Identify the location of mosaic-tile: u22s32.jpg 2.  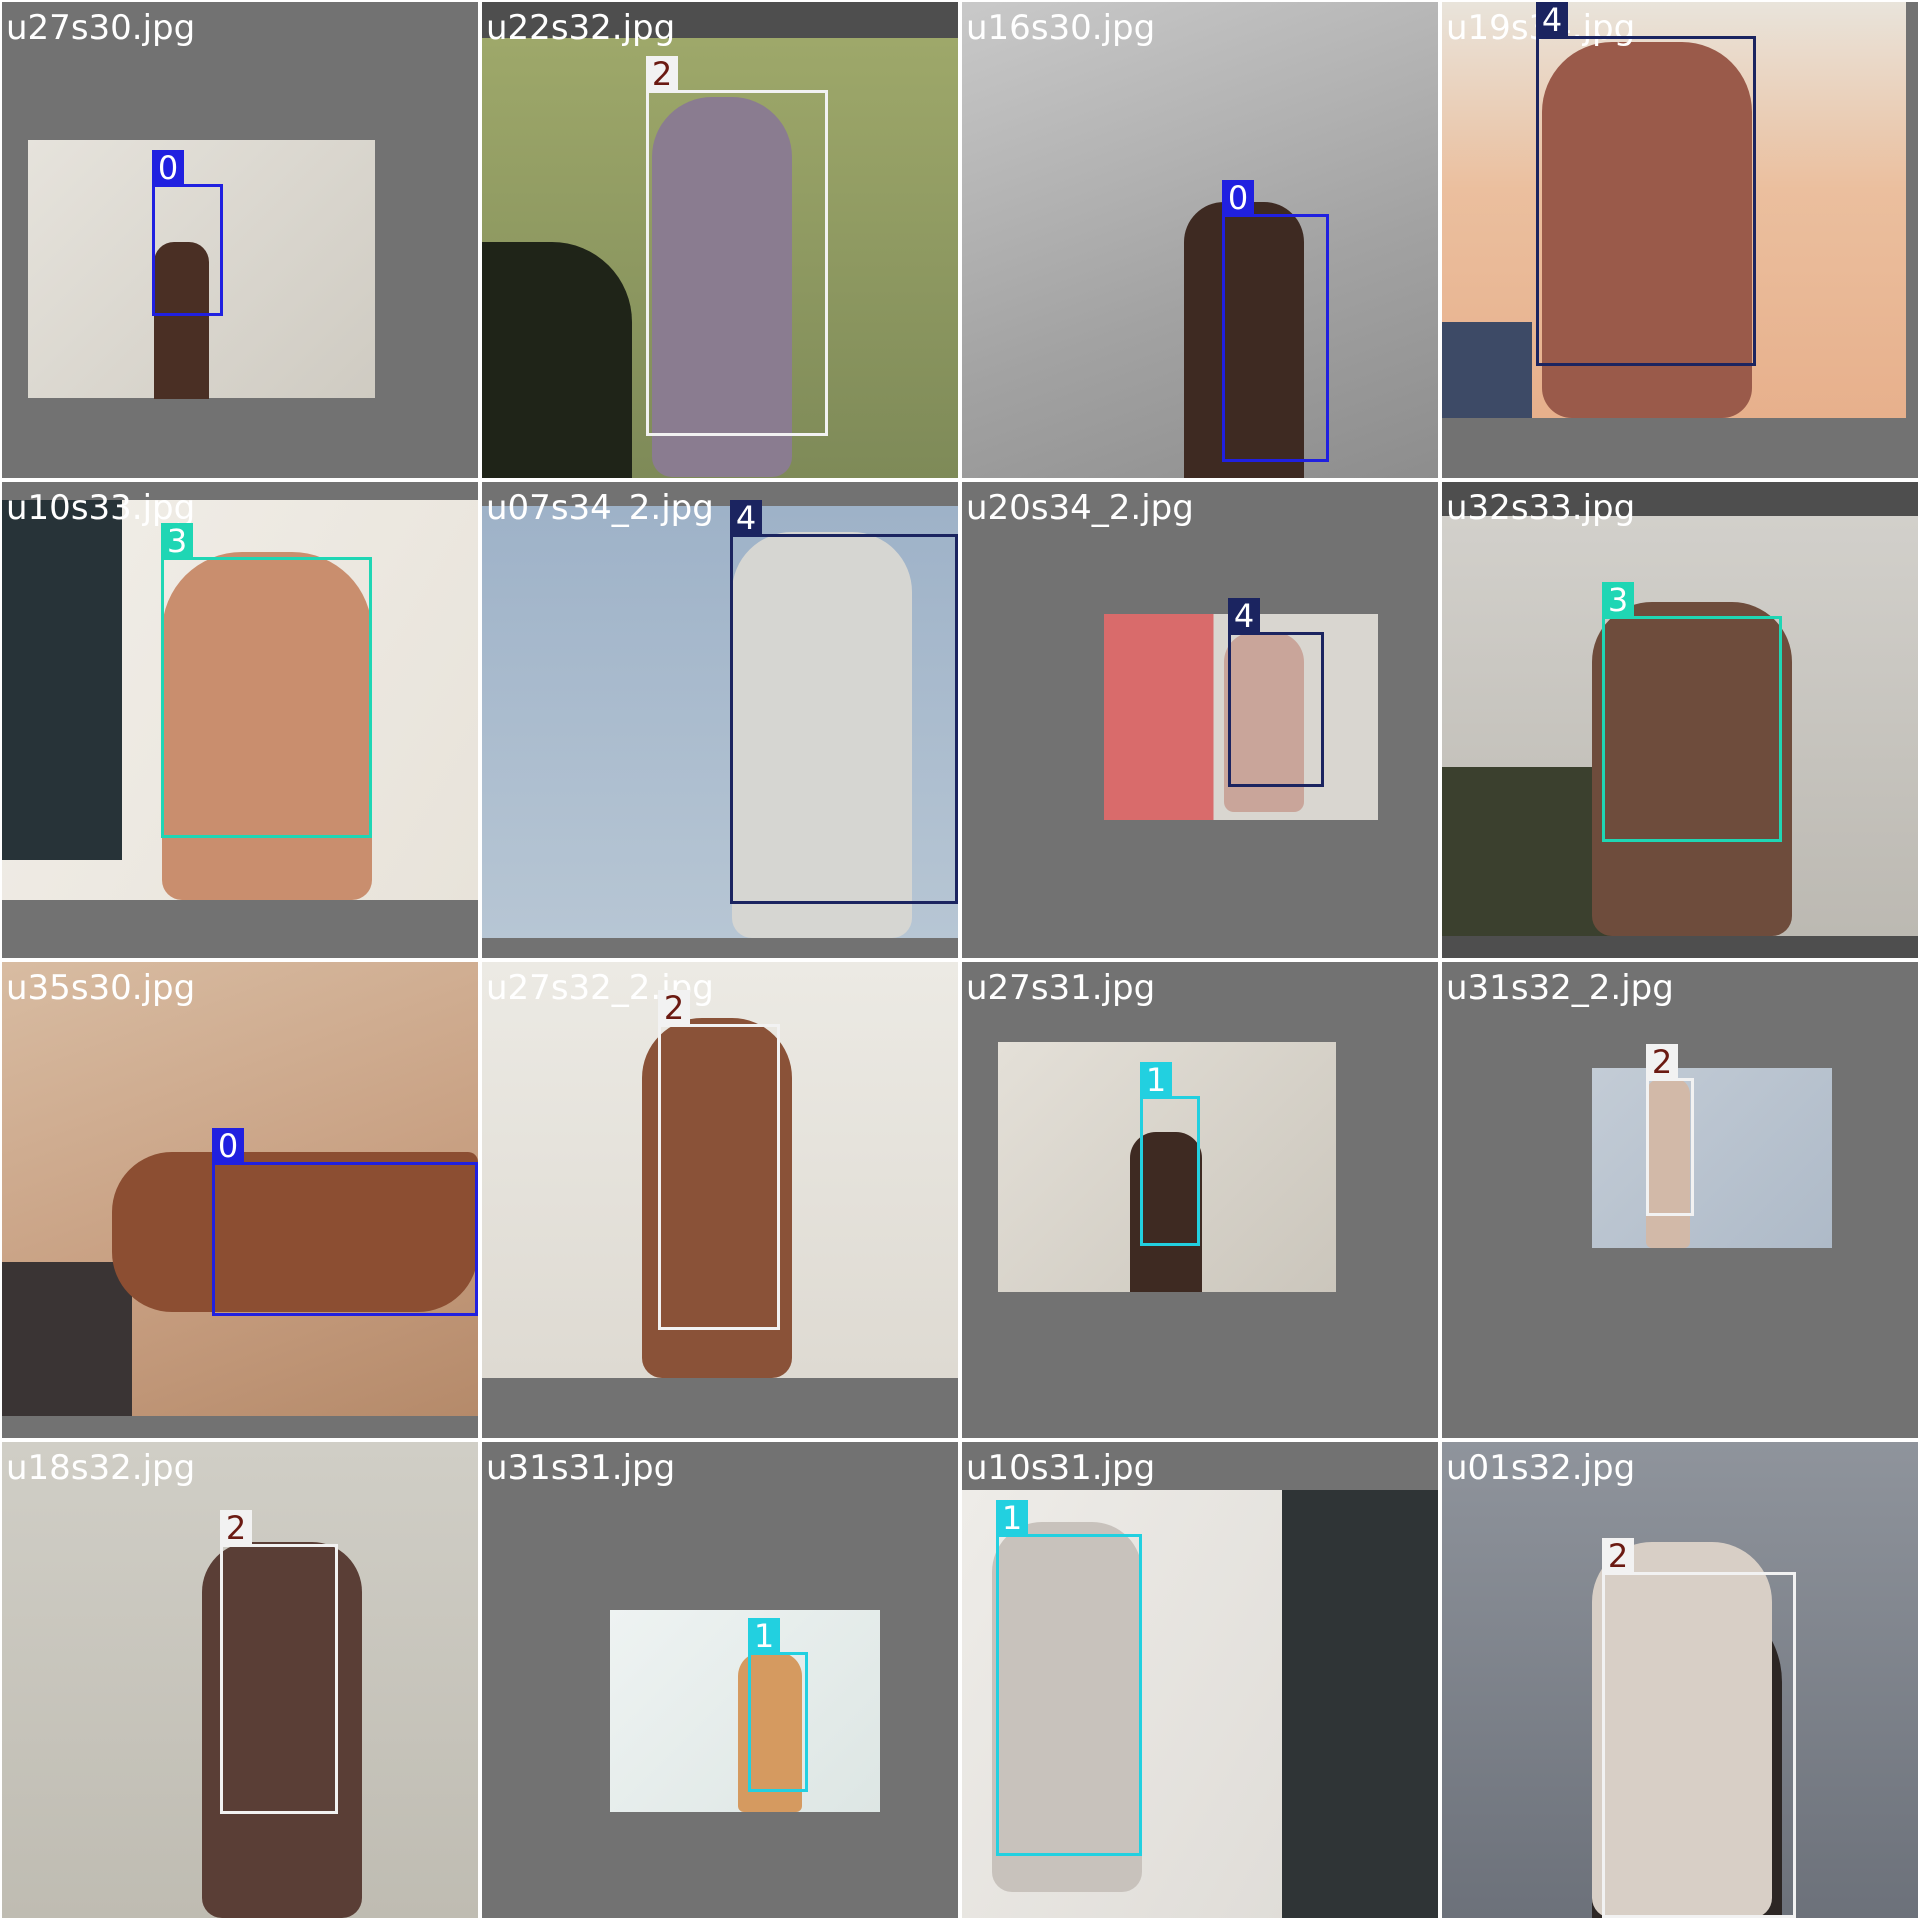
(720, 240).